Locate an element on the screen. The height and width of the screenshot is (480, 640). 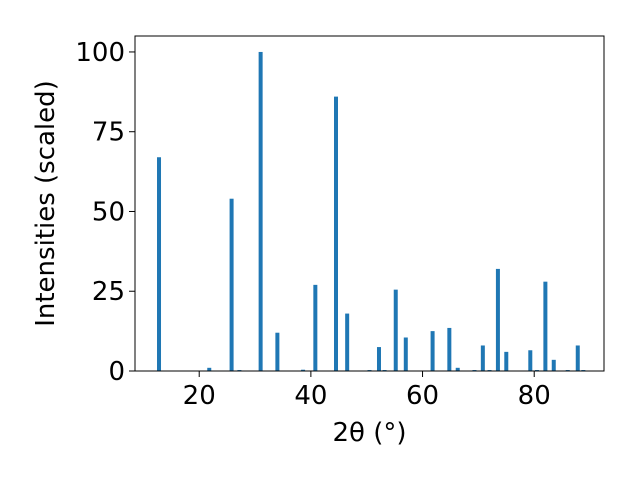
x-tick-label: 20 is located at coordinates (199, 396).